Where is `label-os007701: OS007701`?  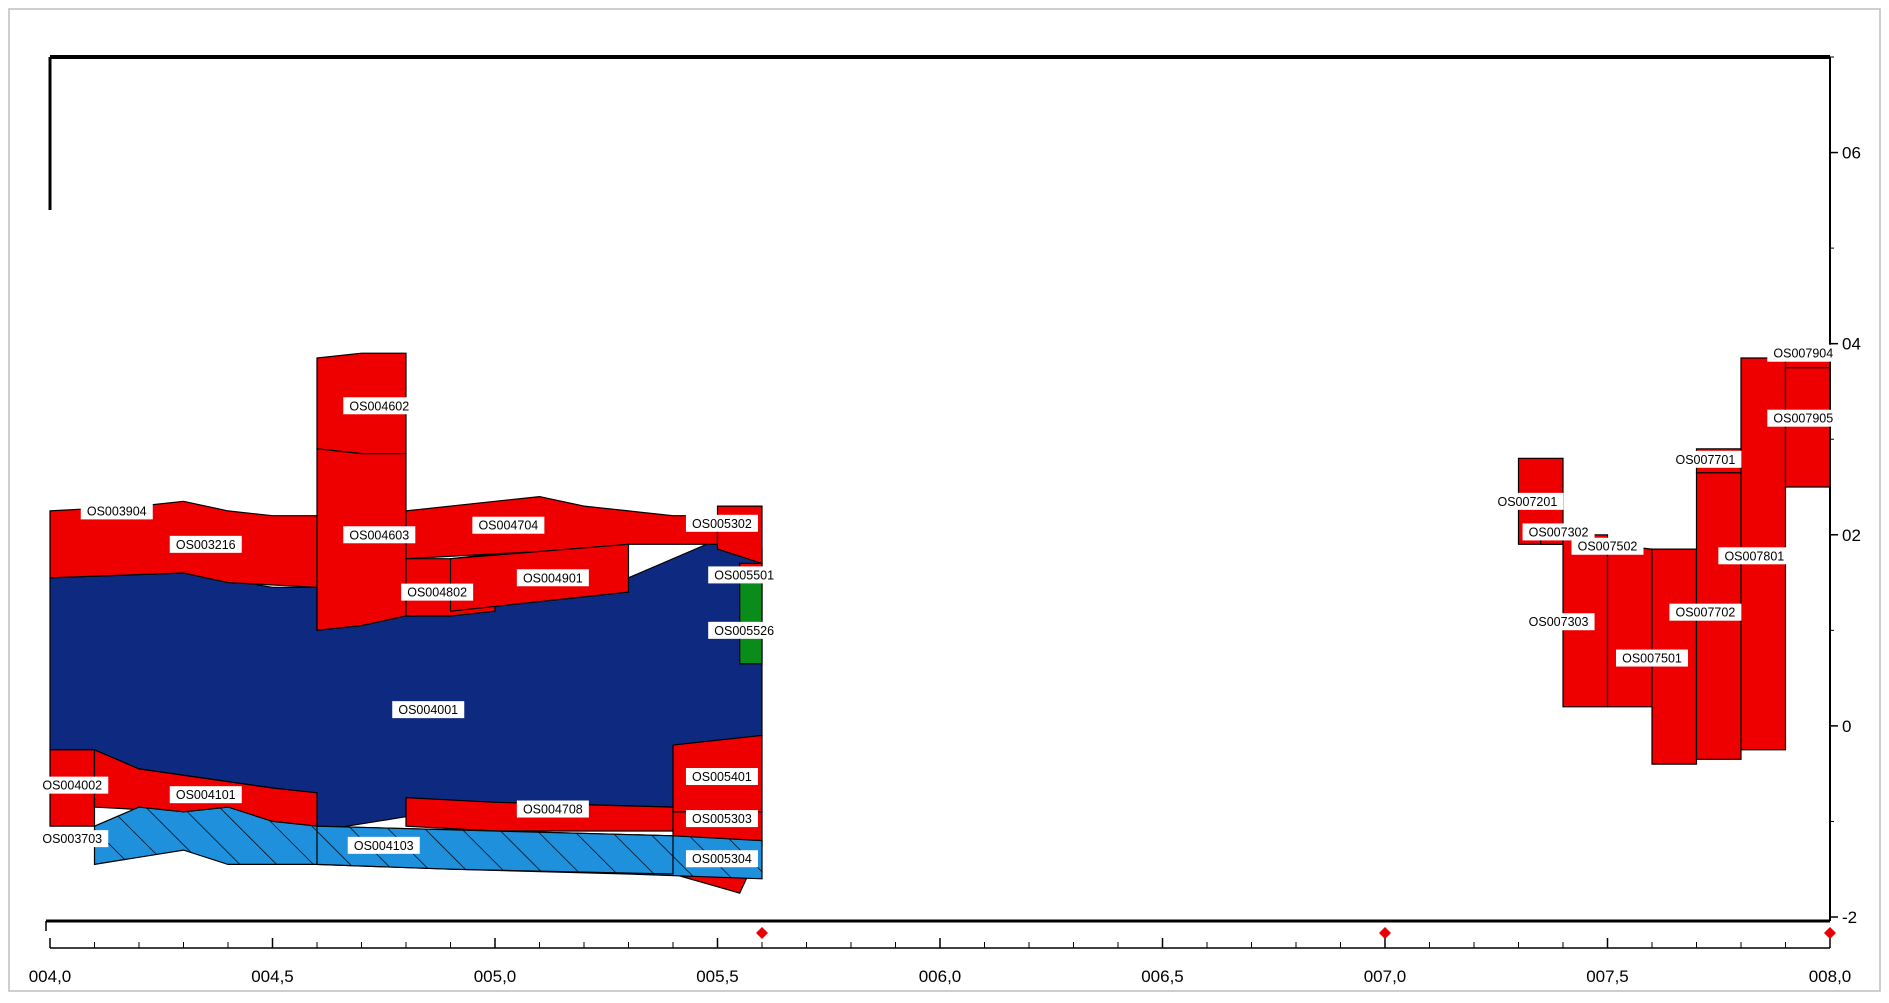 label-os007701: OS007701 is located at coordinates (1705, 459).